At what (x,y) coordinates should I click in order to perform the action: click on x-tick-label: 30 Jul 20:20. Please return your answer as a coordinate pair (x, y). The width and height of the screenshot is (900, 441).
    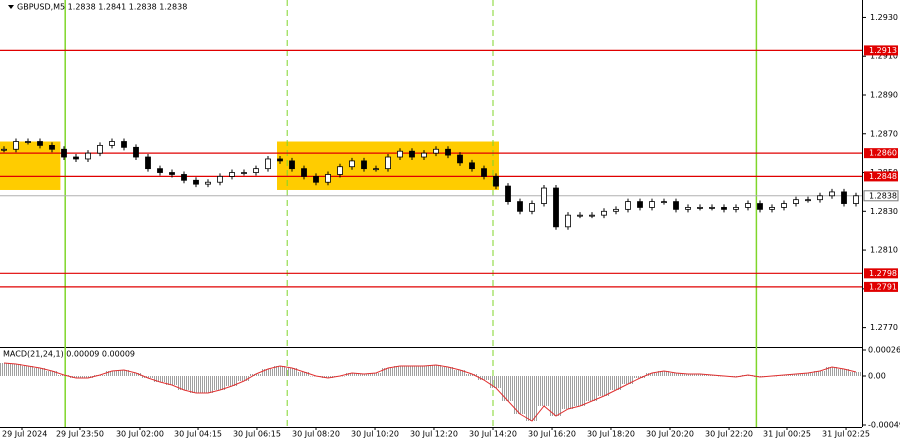
    Looking at the image, I should click on (670, 434).